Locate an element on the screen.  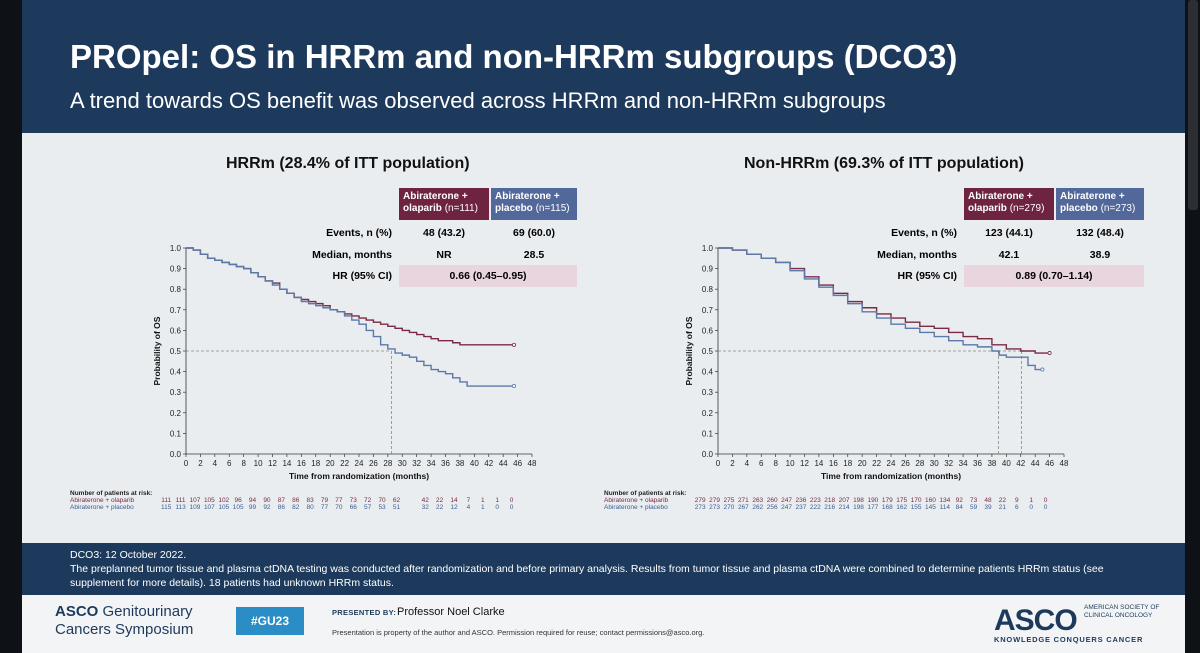
nonhrrm-median-placebo: 38.9 is located at coordinates (1100, 255).